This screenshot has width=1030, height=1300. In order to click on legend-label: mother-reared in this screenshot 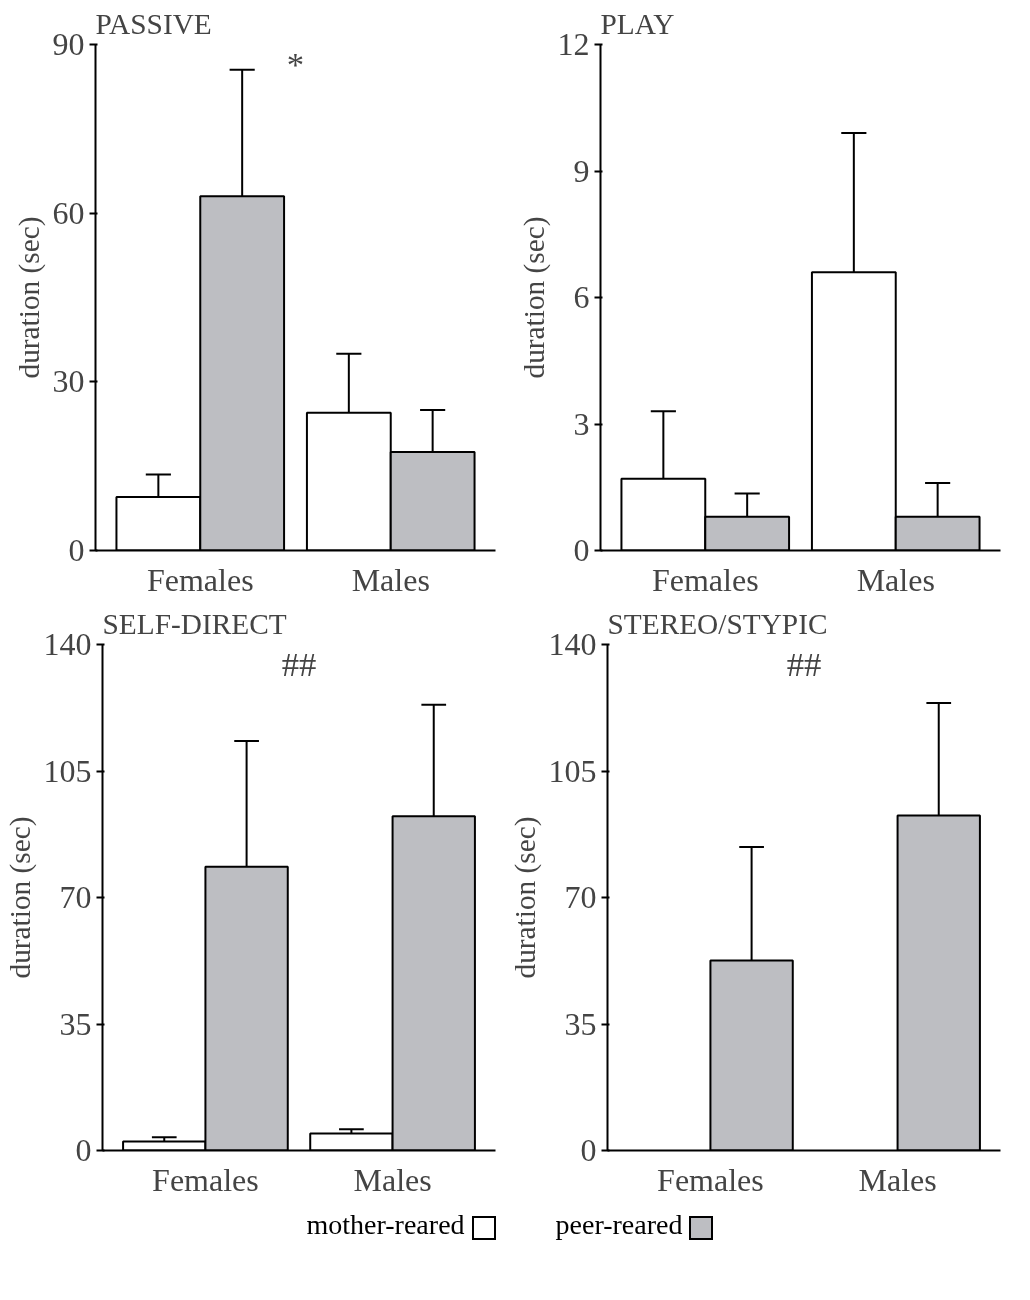, I will do `click(386, 1224)`.